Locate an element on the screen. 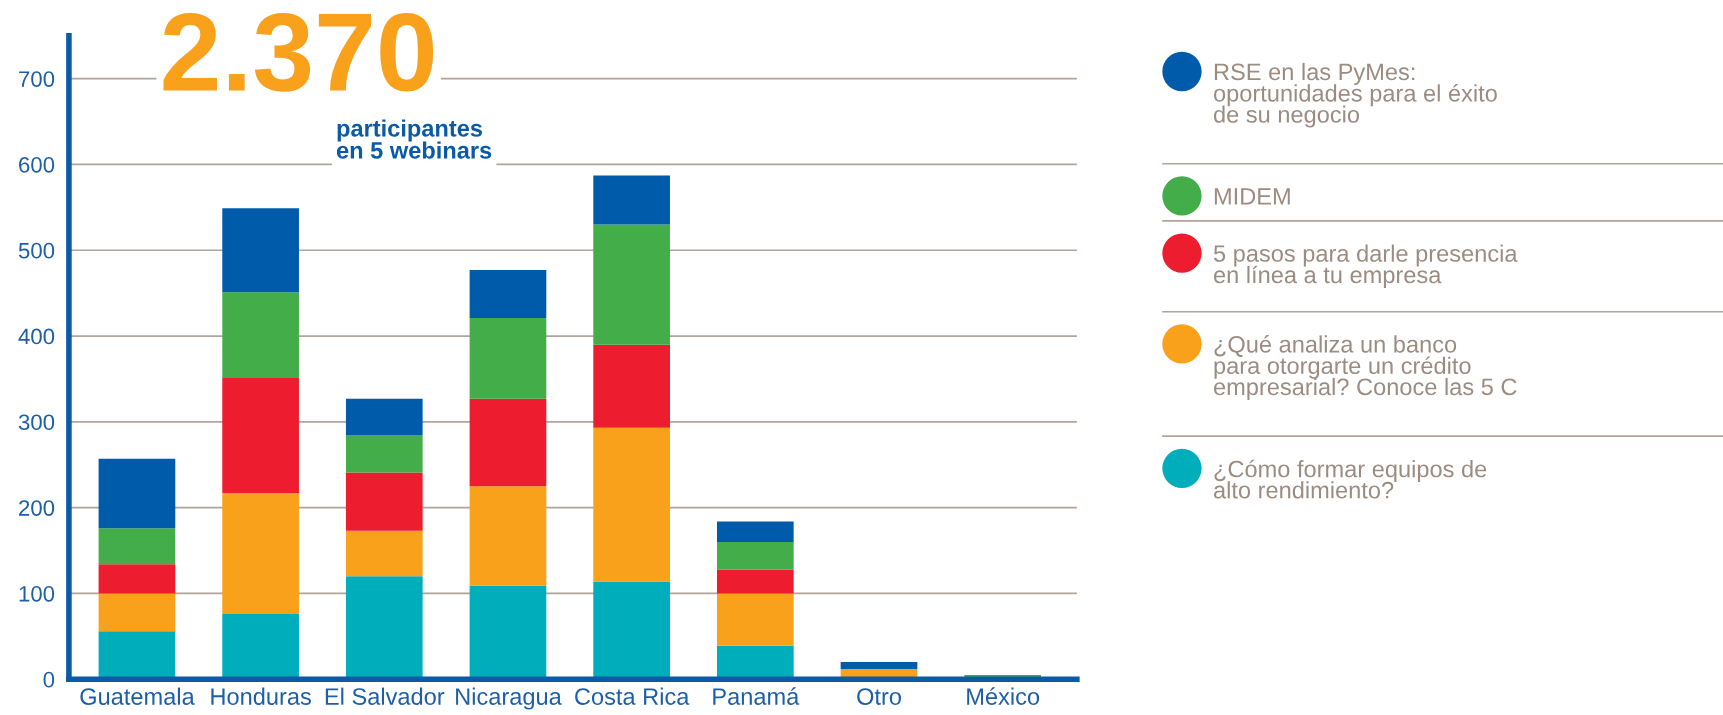 Image resolution: width=1723 pixels, height=715 pixels. y-tick-label: 700 is located at coordinates (37, 79).